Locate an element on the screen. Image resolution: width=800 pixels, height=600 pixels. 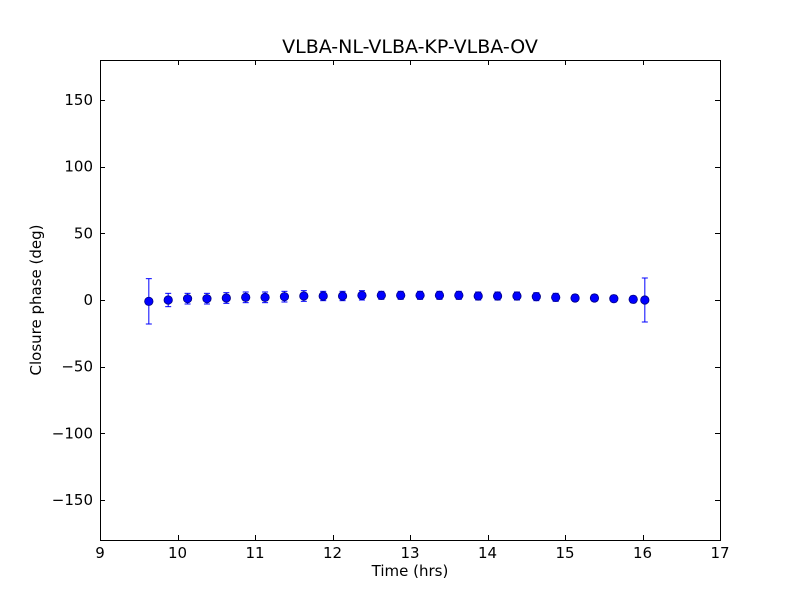
x-tick-label: 13 is located at coordinates (409, 553).